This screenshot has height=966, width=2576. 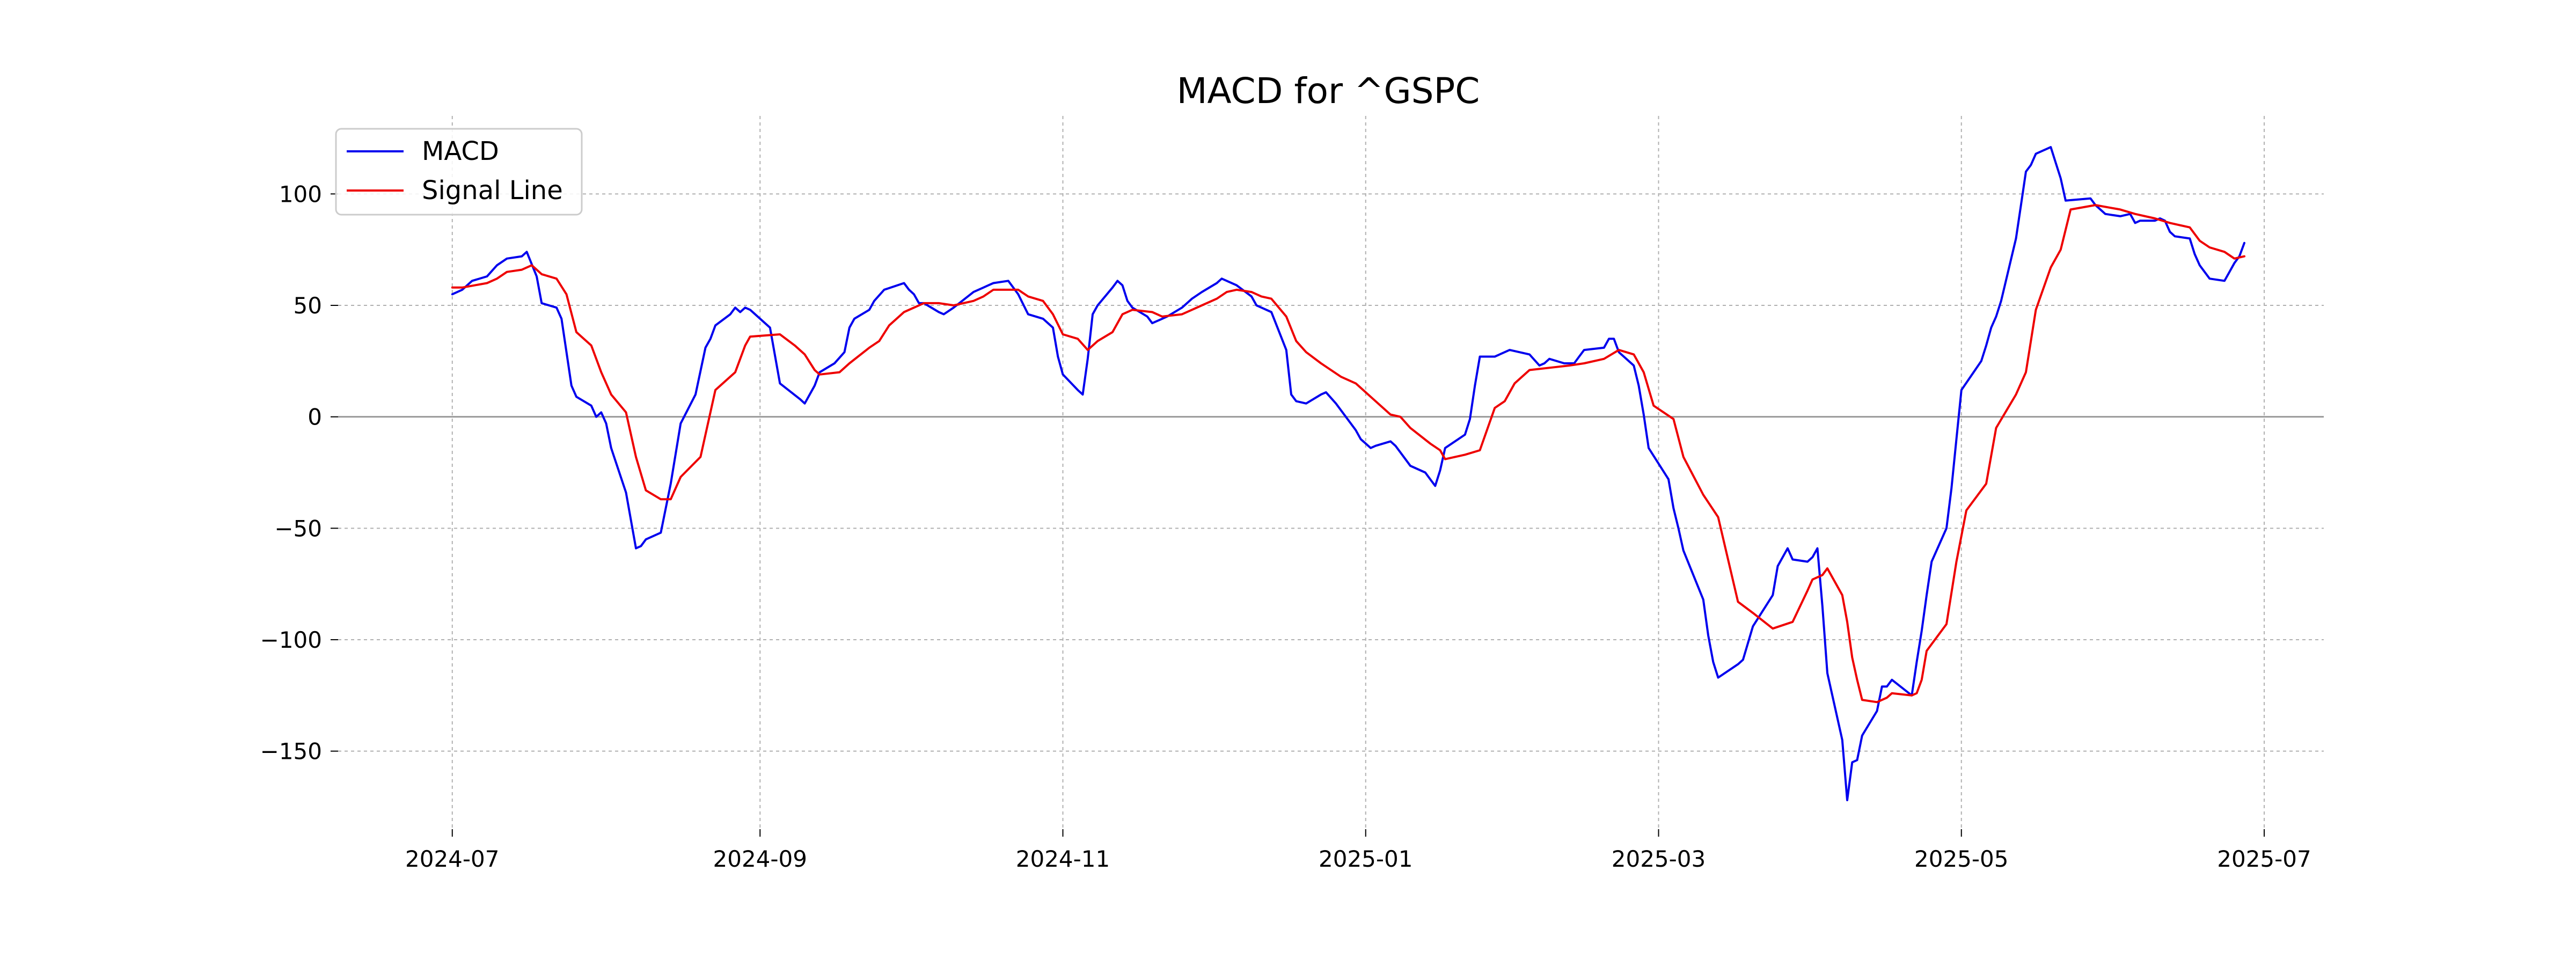 What do you see at coordinates (1366, 859) in the screenshot?
I see `x-tick-label: 2025-01` at bounding box center [1366, 859].